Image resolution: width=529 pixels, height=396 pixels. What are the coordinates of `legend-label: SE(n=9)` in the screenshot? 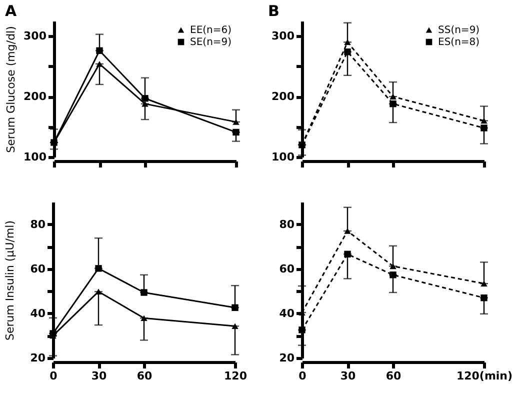 It's located at (211, 42).